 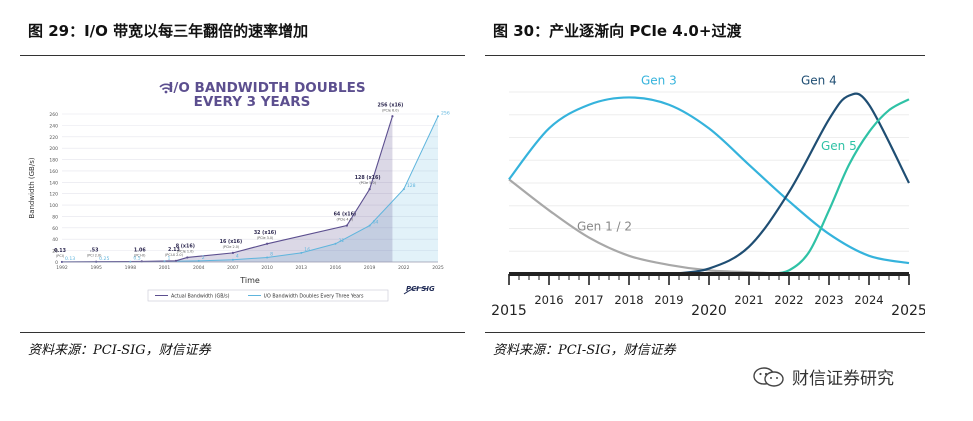 I want to click on actual-series-line, so click(x=227, y=189).